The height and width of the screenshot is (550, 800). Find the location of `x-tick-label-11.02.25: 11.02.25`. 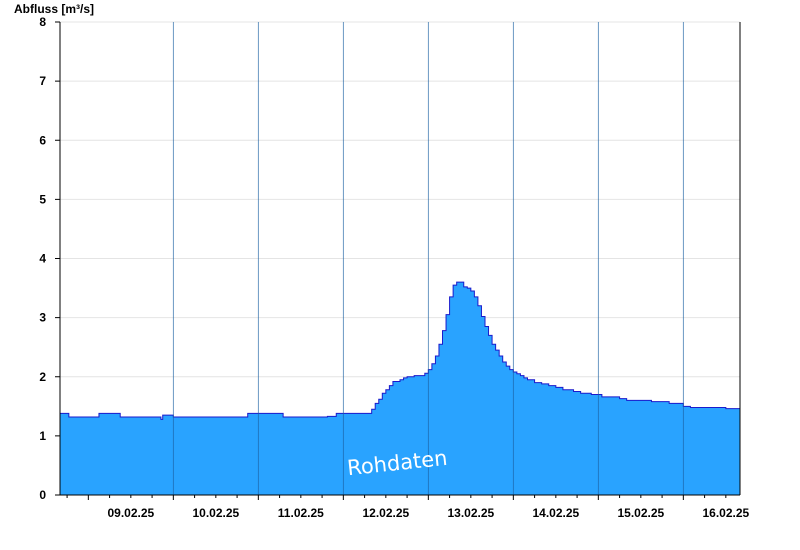

x-tick-label-11.02.25: 11.02.25 is located at coordinates (301, 513).